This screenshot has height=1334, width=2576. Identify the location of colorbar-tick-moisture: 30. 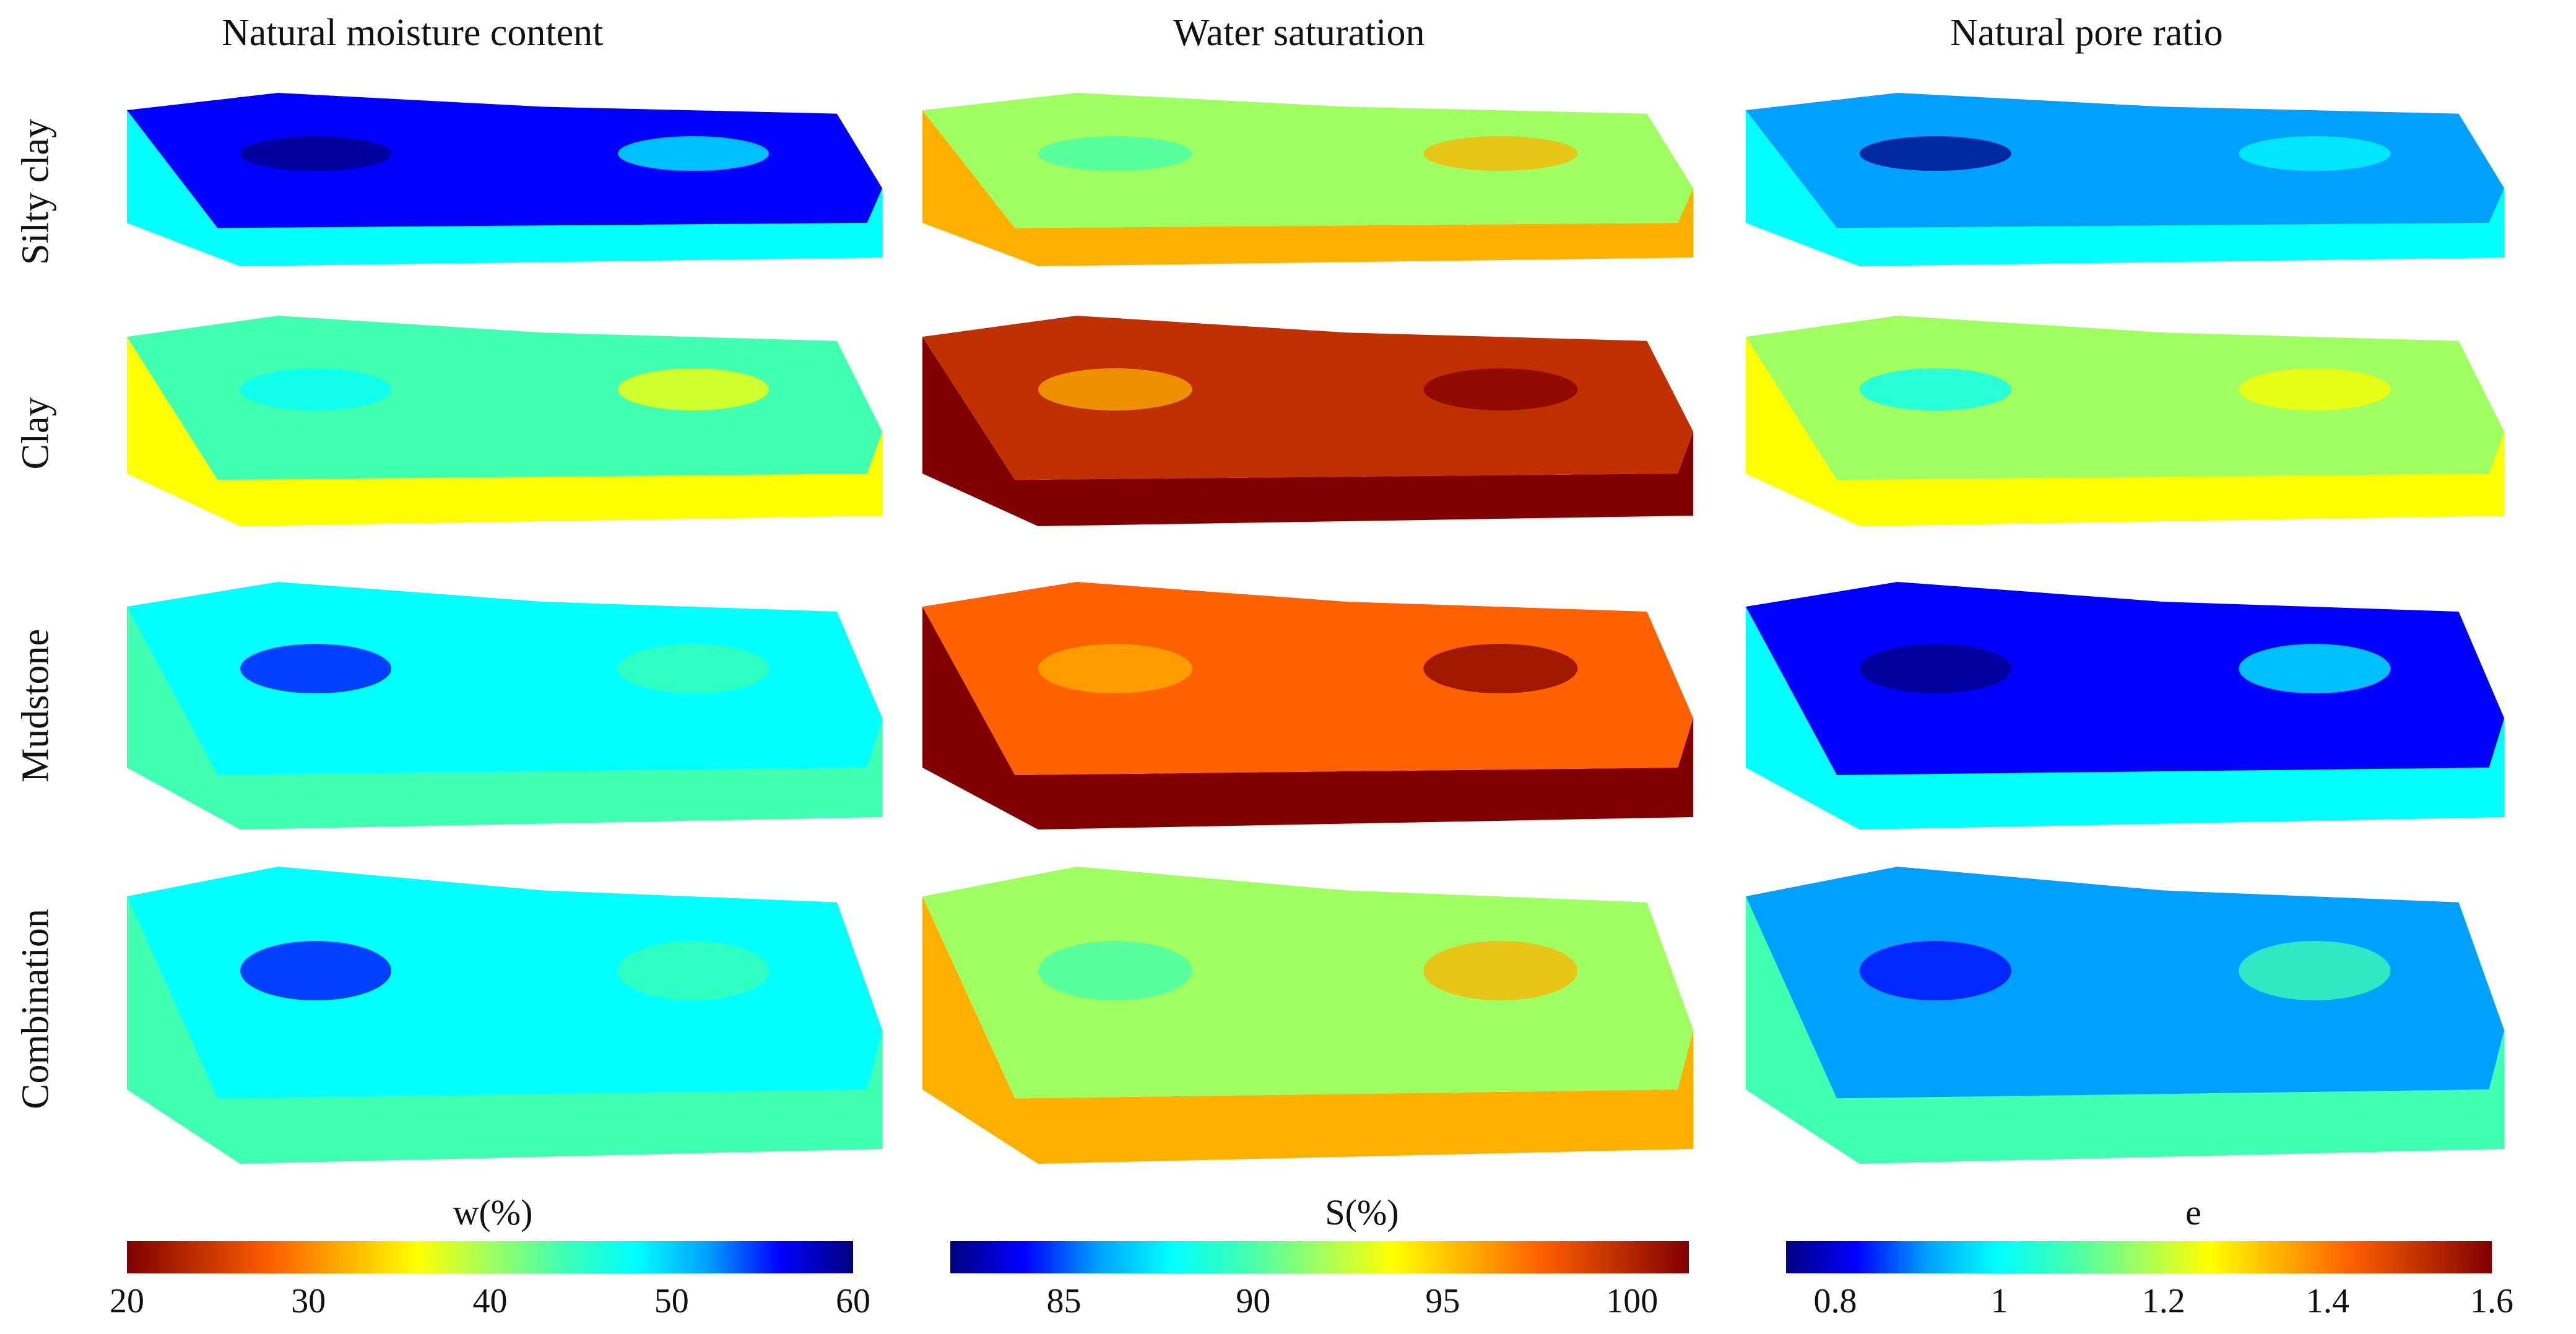
(308, 1301).